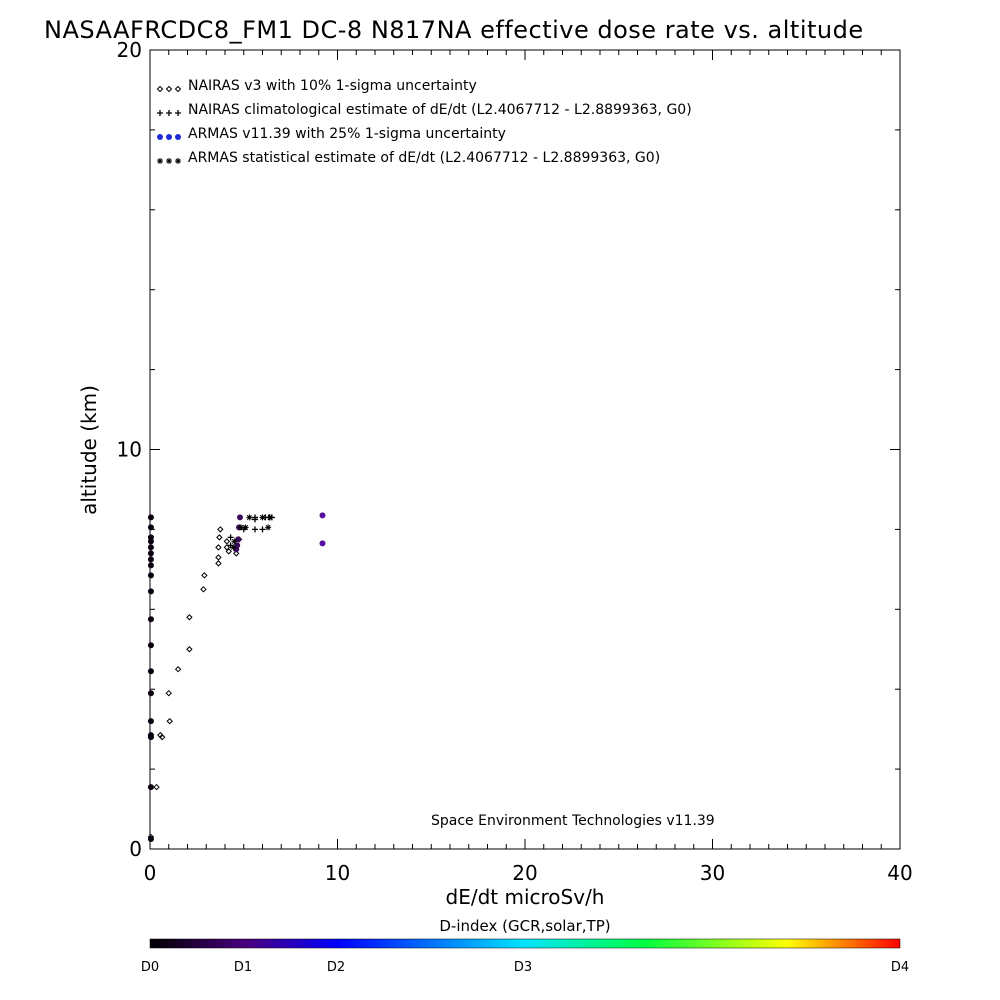 Image resolution: width=1000 pixels, height=1000 pixels. Describe the element at coordinates (332, 86) in the screenshot. I see `legend-label: NAIRAS v3 with 10% 1-sigma uncertainty` at that location.